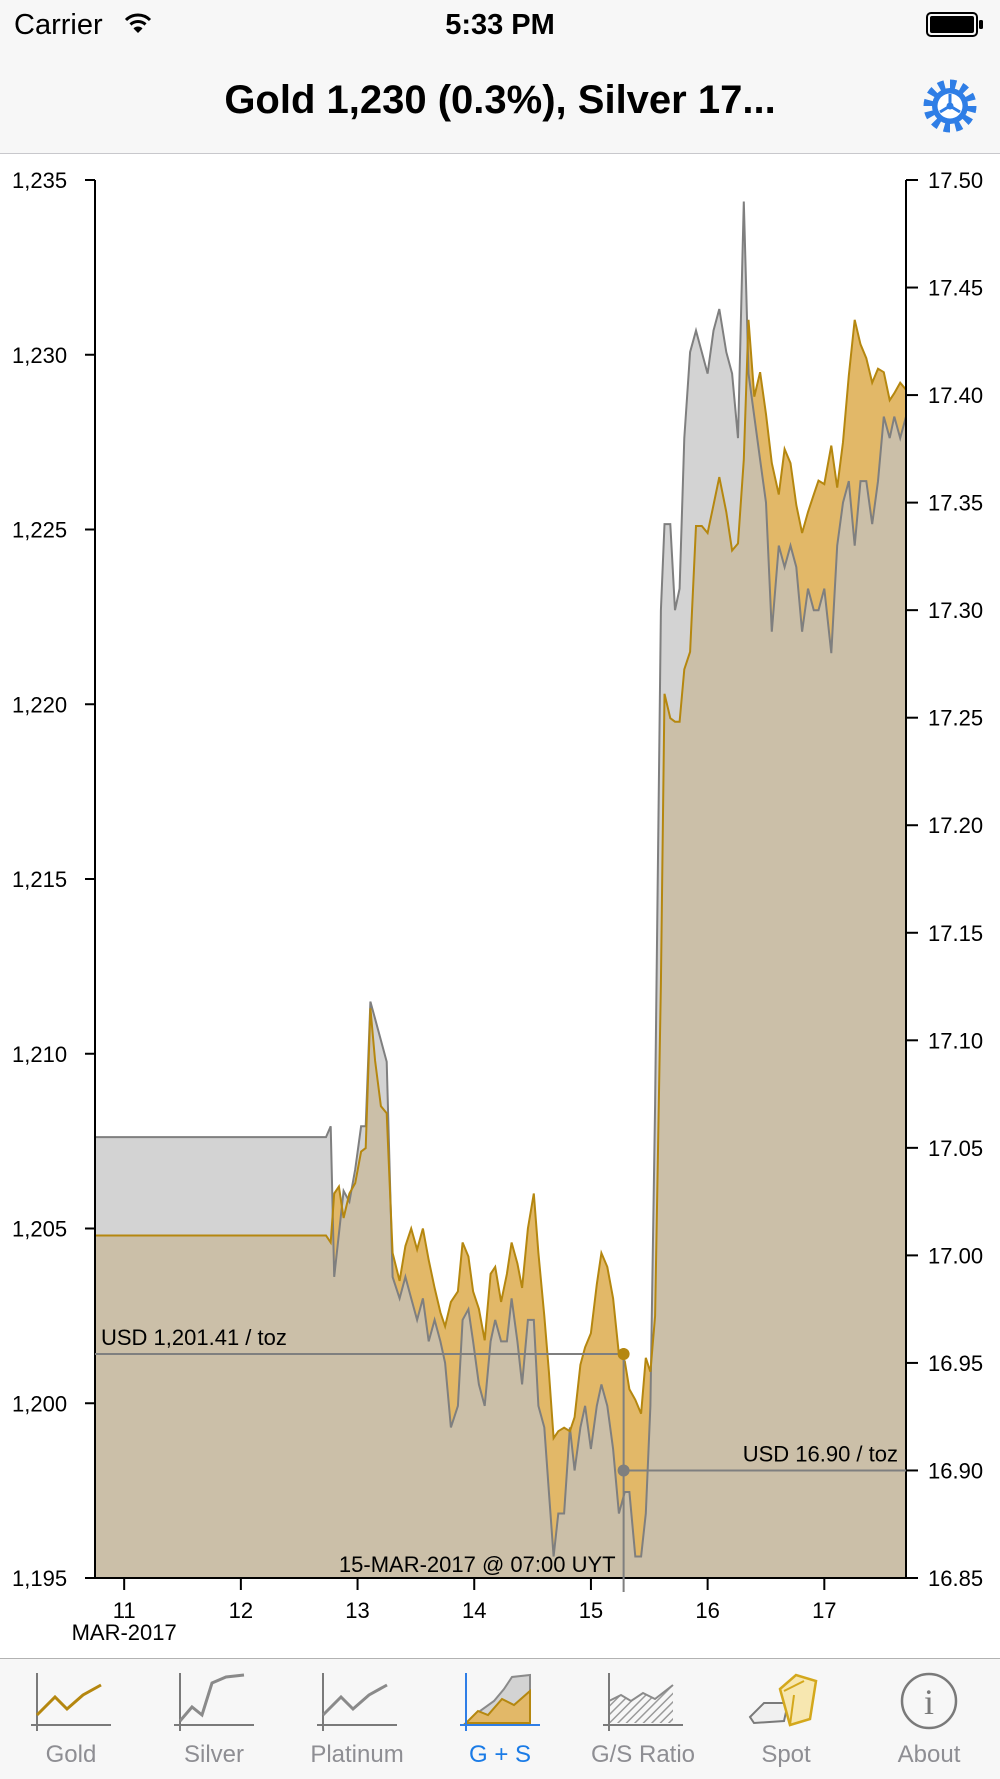 The width and height of the screenshot is (1000, 1779). I want to click on left-tick-label: 1,220, so click(39, 704).